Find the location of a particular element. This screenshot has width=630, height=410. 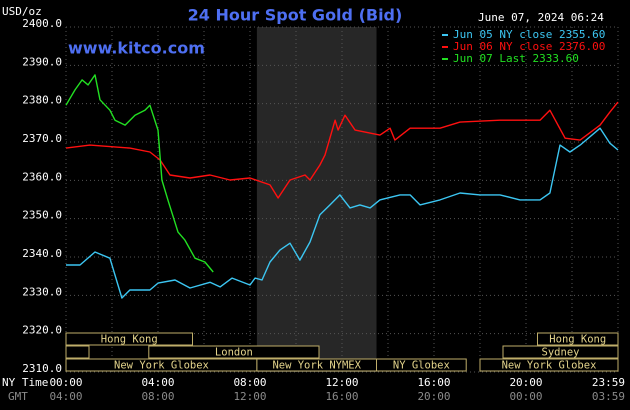

x2-tick-label: 16:00 is located at coordinates (341, 396).